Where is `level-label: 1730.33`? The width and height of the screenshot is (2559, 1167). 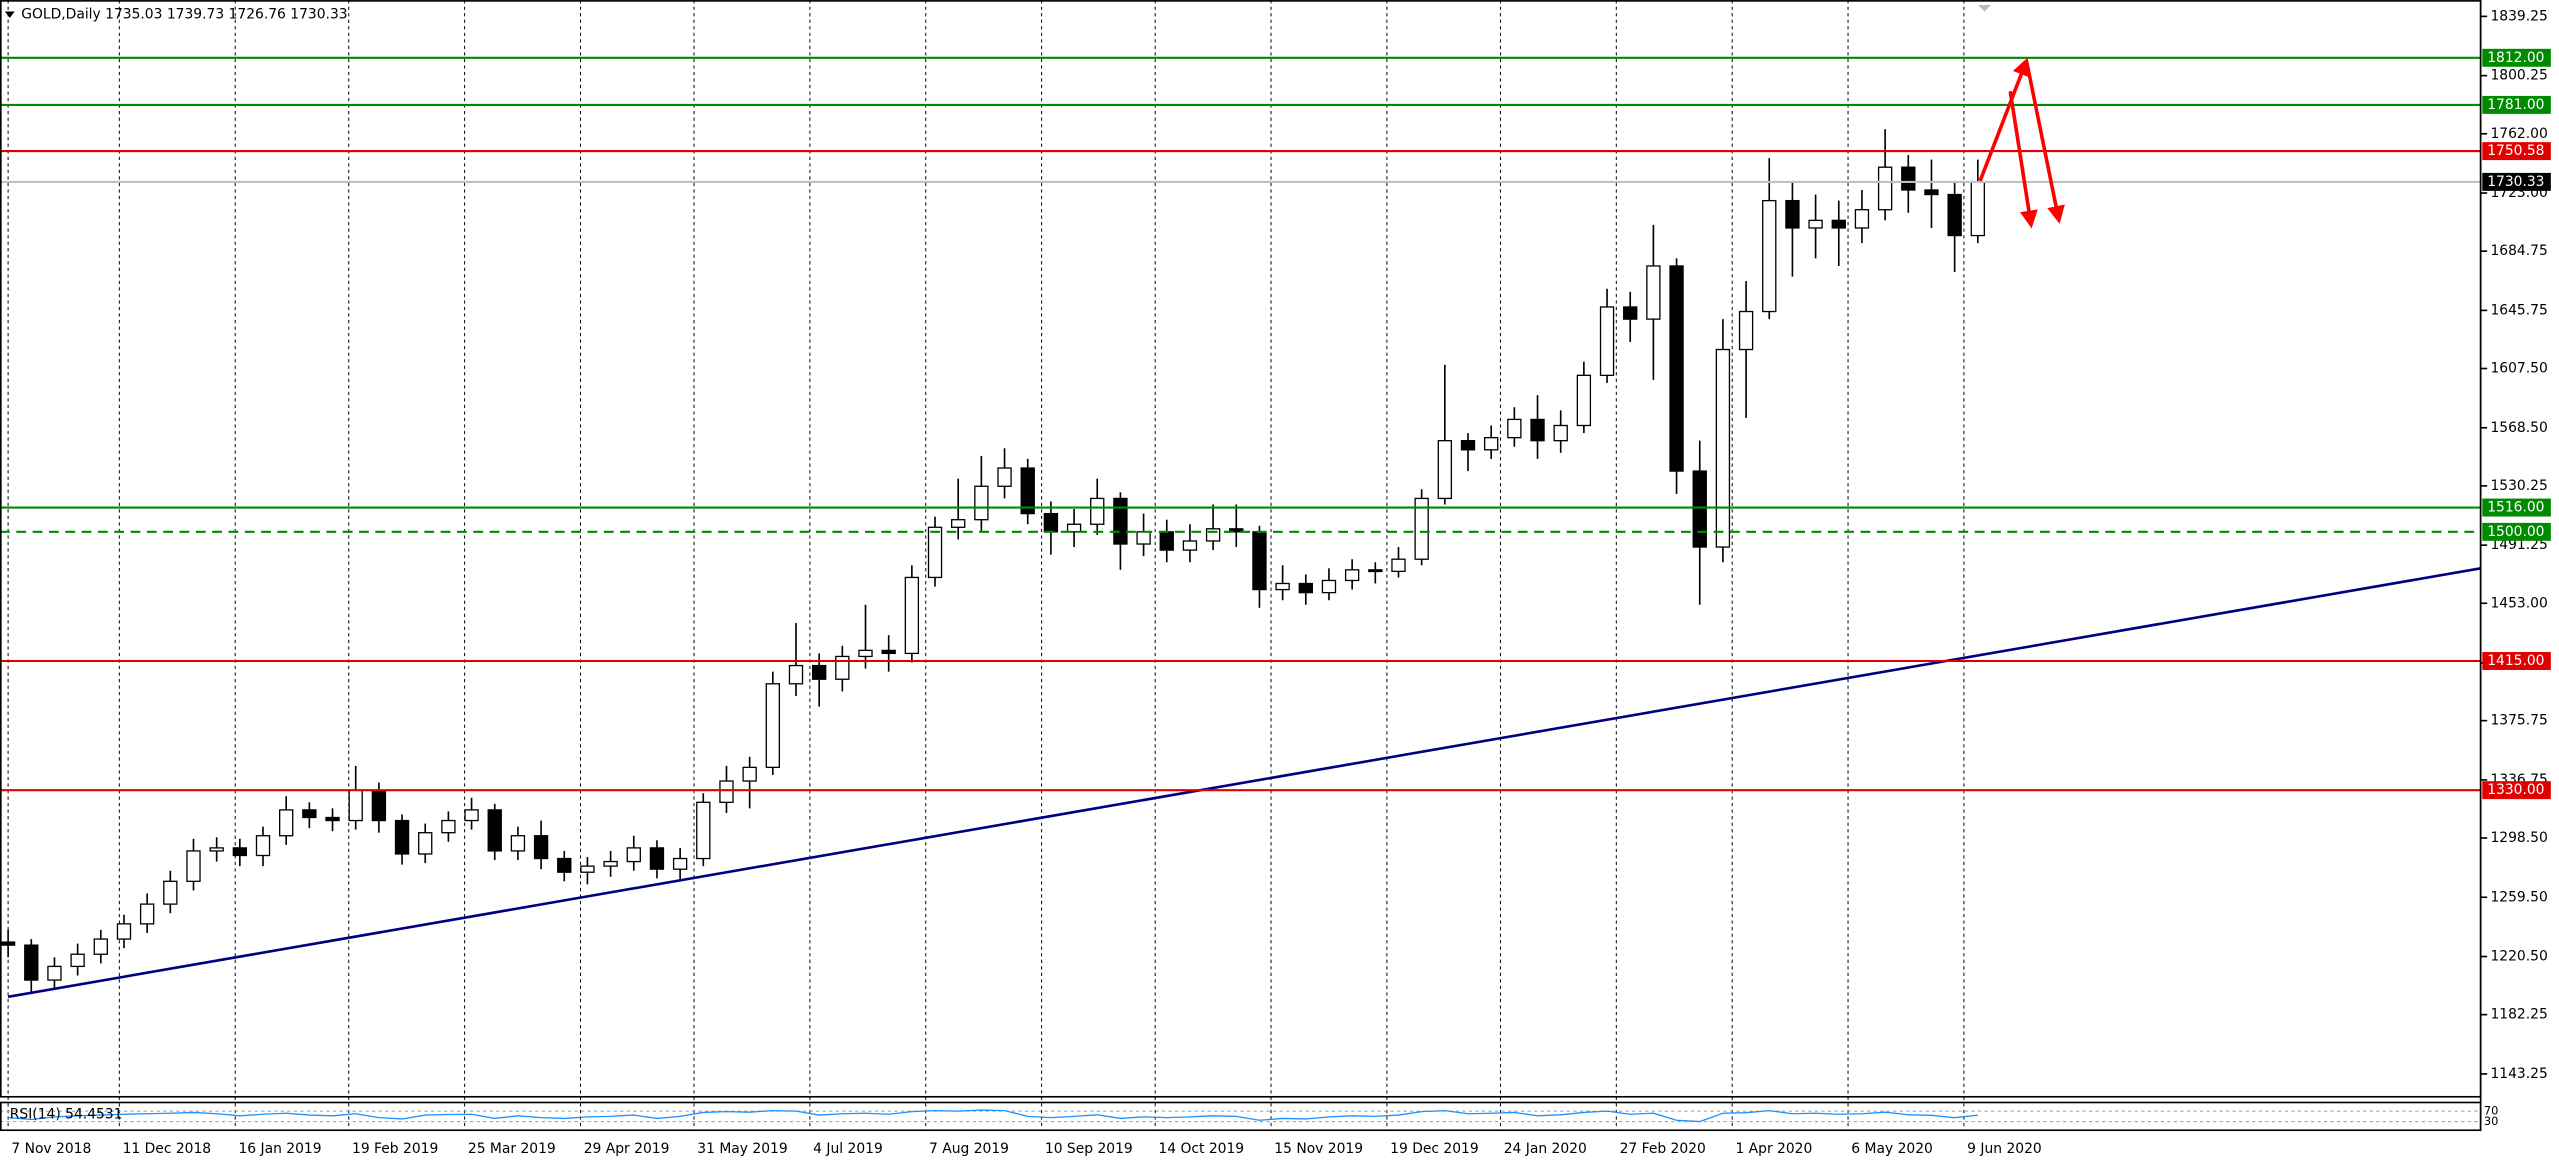 level-label: 1730.33 is located at coordinates (2515, 182).